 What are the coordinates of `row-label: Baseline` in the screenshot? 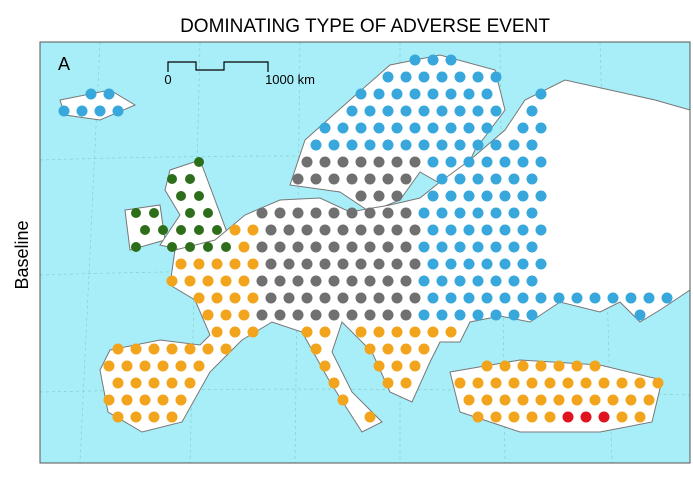 It's located at (22, 254).